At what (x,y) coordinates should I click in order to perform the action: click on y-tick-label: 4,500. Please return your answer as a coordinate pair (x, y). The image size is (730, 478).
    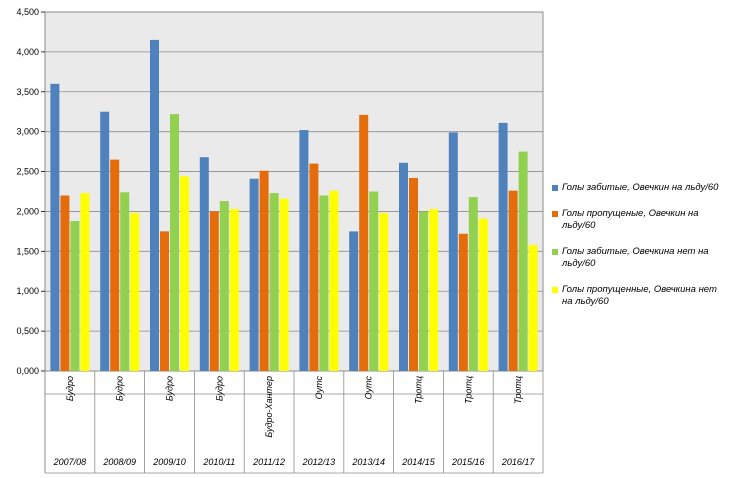
    Looking at the image, I should click on (27, 12).